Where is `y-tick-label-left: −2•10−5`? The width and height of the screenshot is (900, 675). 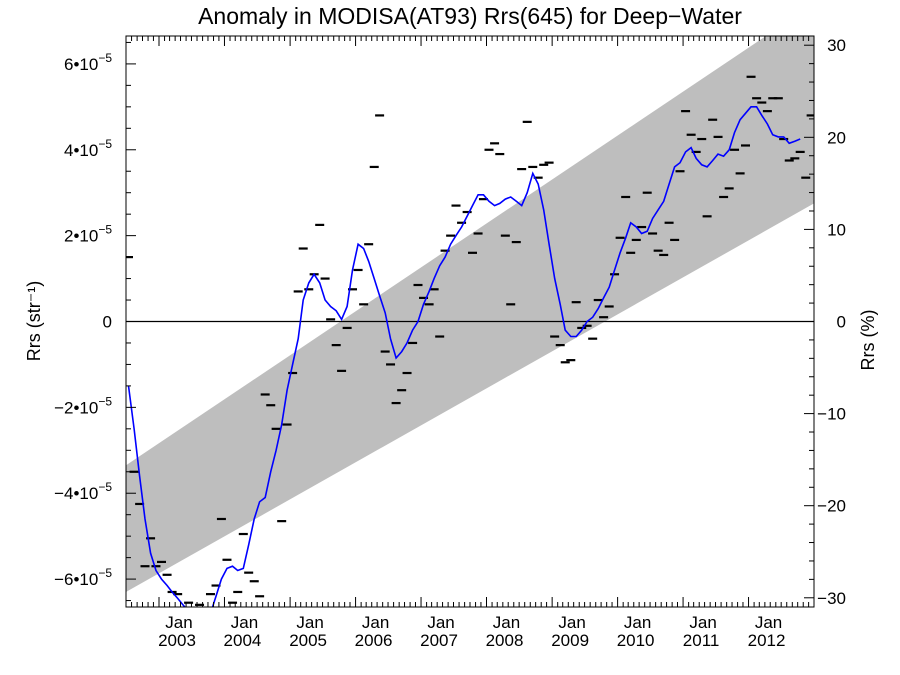
y-tick-label-left: −2•10−5 is located at coordinates (83, 405).